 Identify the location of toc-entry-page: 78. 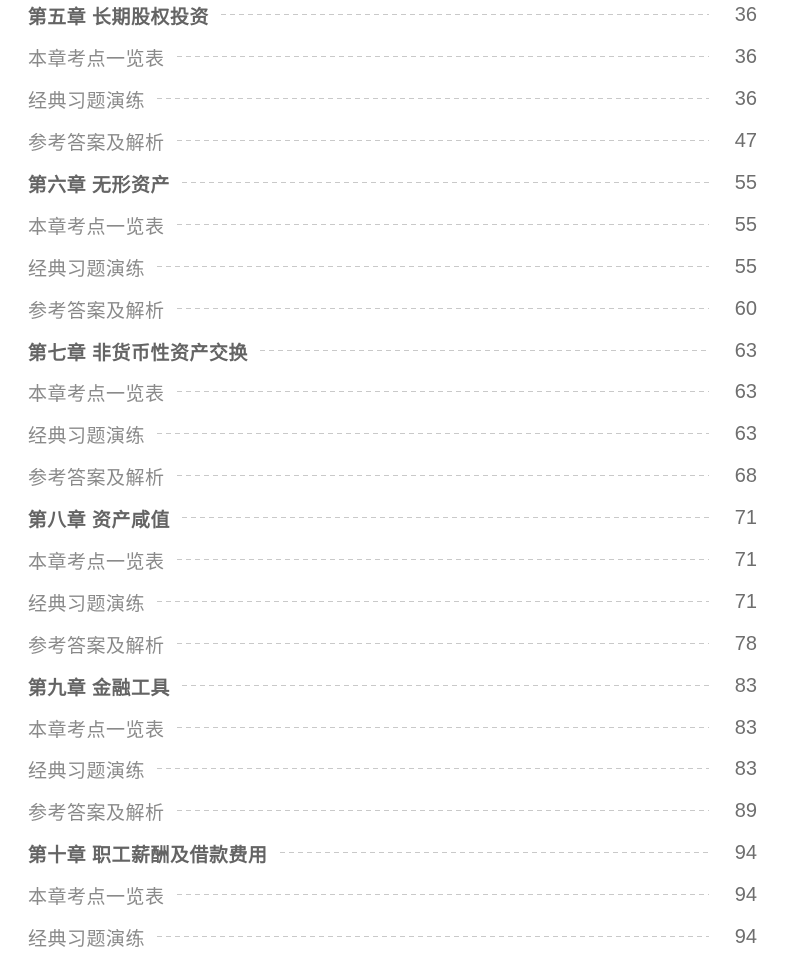
(745, 643).